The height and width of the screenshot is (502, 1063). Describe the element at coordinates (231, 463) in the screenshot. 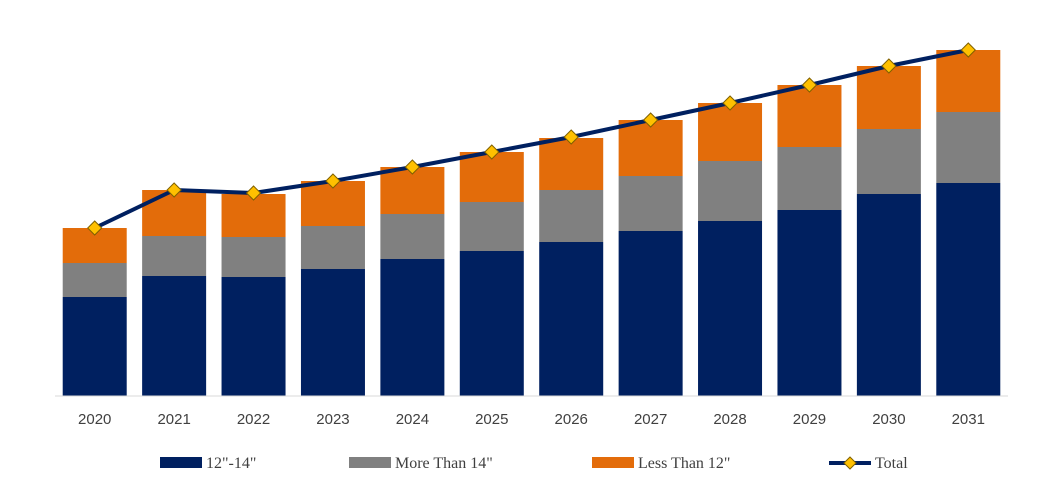

I see `legend-label: 12"-14"` at that location.